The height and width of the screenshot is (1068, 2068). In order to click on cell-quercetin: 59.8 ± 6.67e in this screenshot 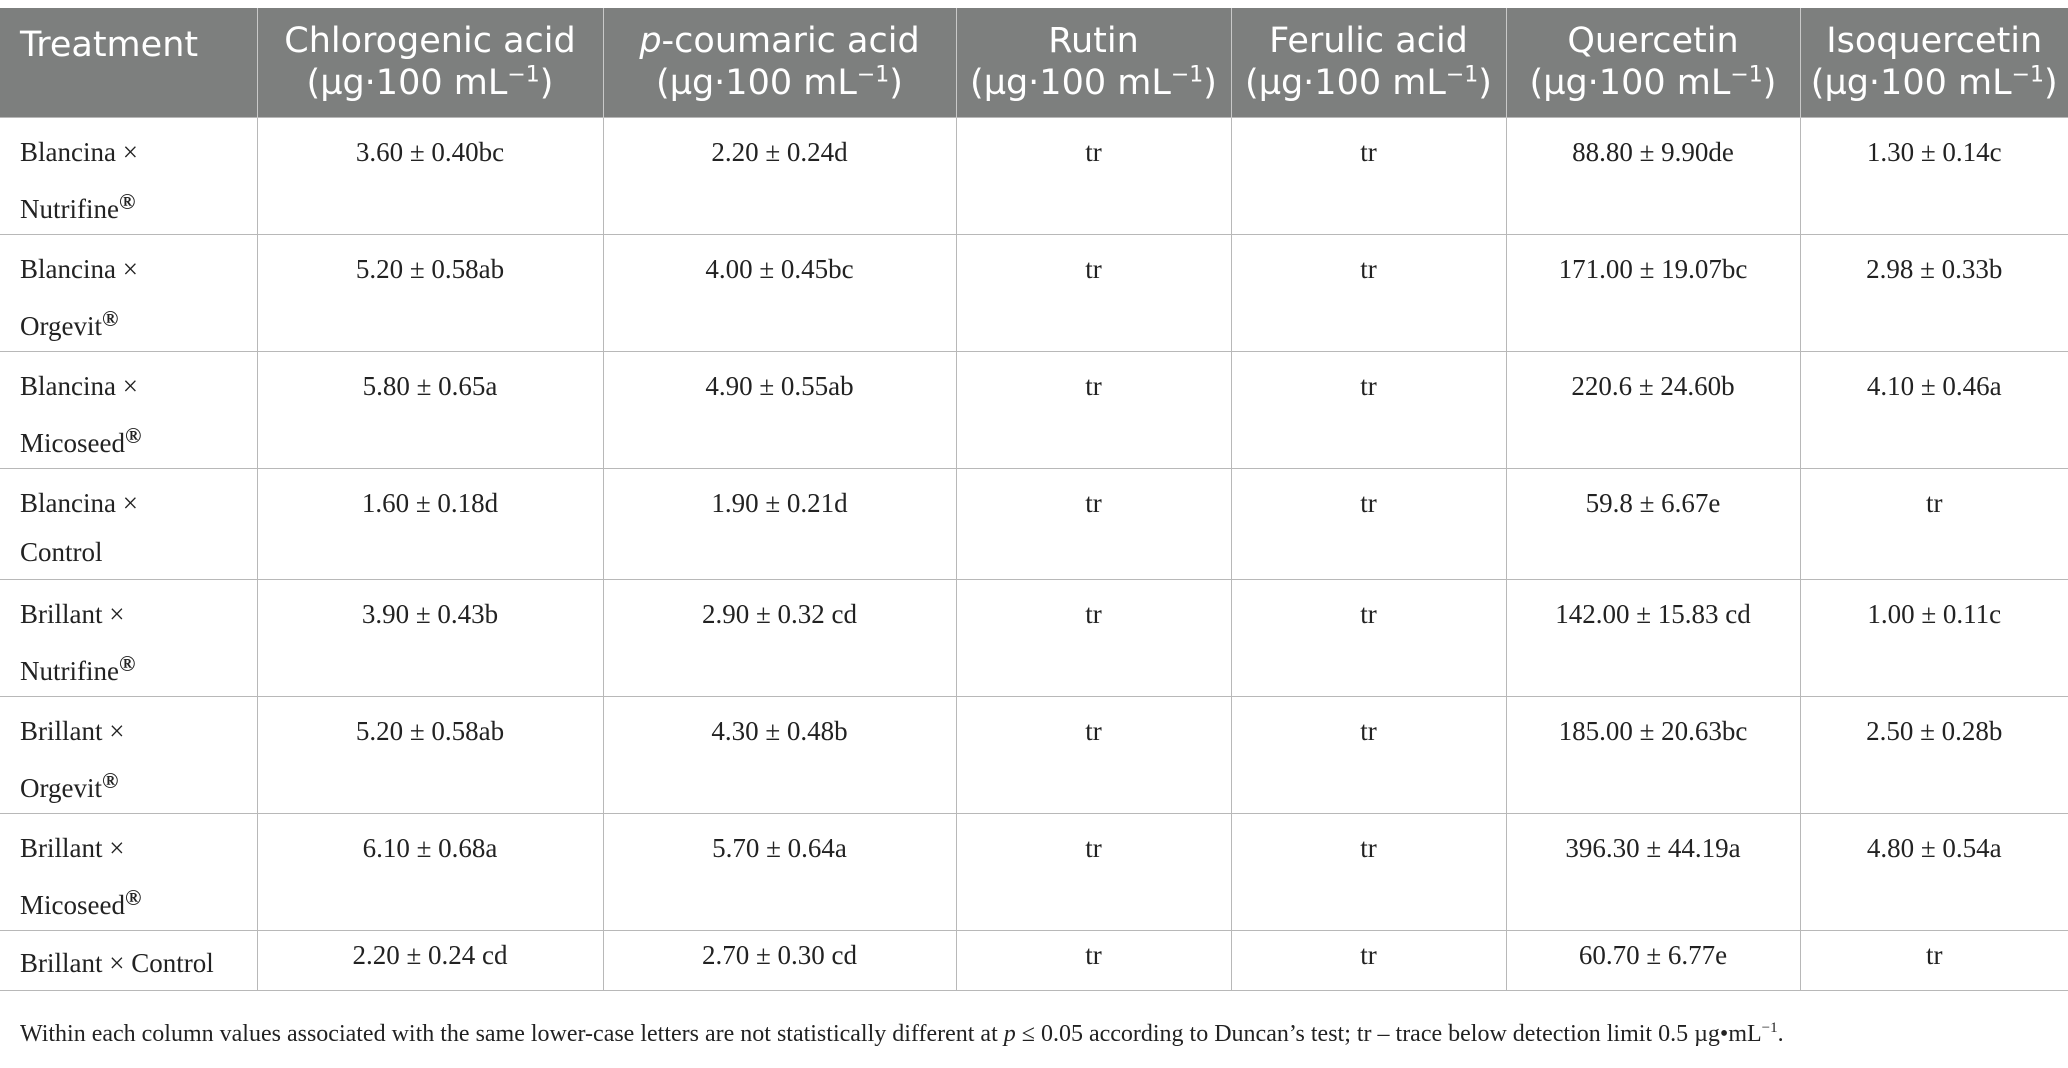, I will do `click(1652, 523)`.